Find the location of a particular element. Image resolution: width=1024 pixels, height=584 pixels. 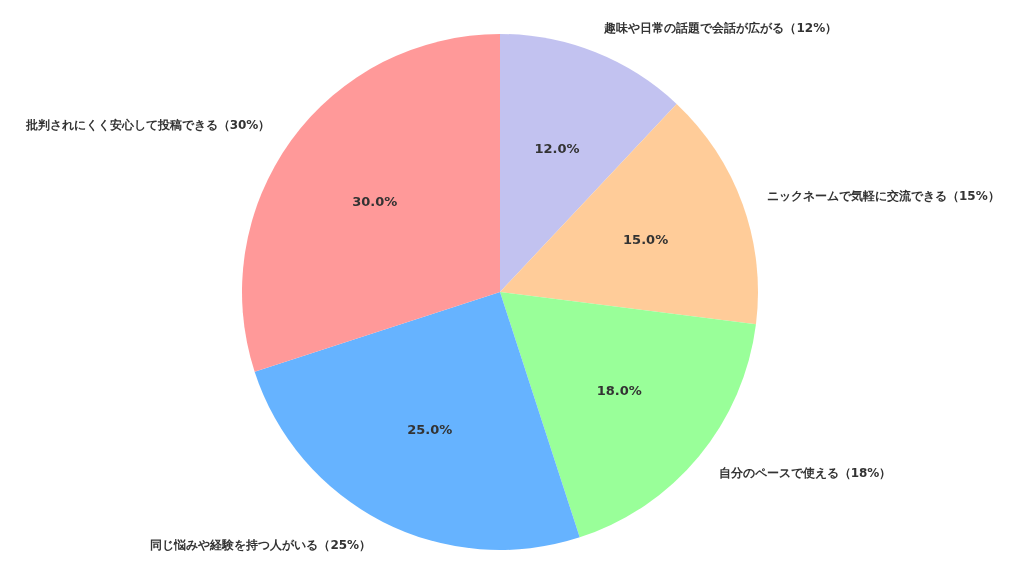

data-label: 25.0% is located at coordinates (430, 430).